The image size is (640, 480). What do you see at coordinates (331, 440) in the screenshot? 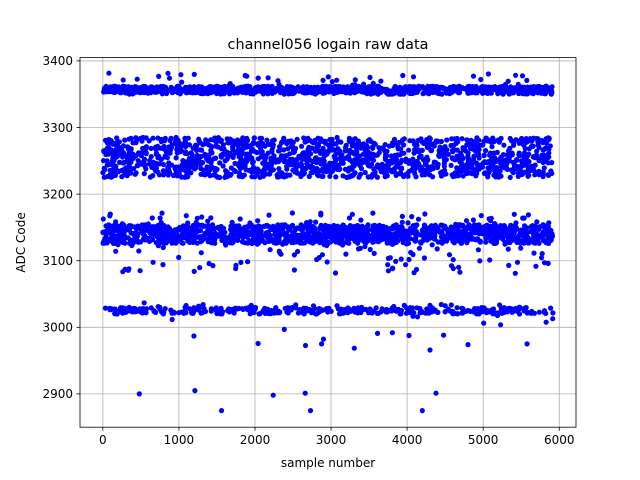
I see `x-tick-label: 3000` at bounding box center [331, 440].